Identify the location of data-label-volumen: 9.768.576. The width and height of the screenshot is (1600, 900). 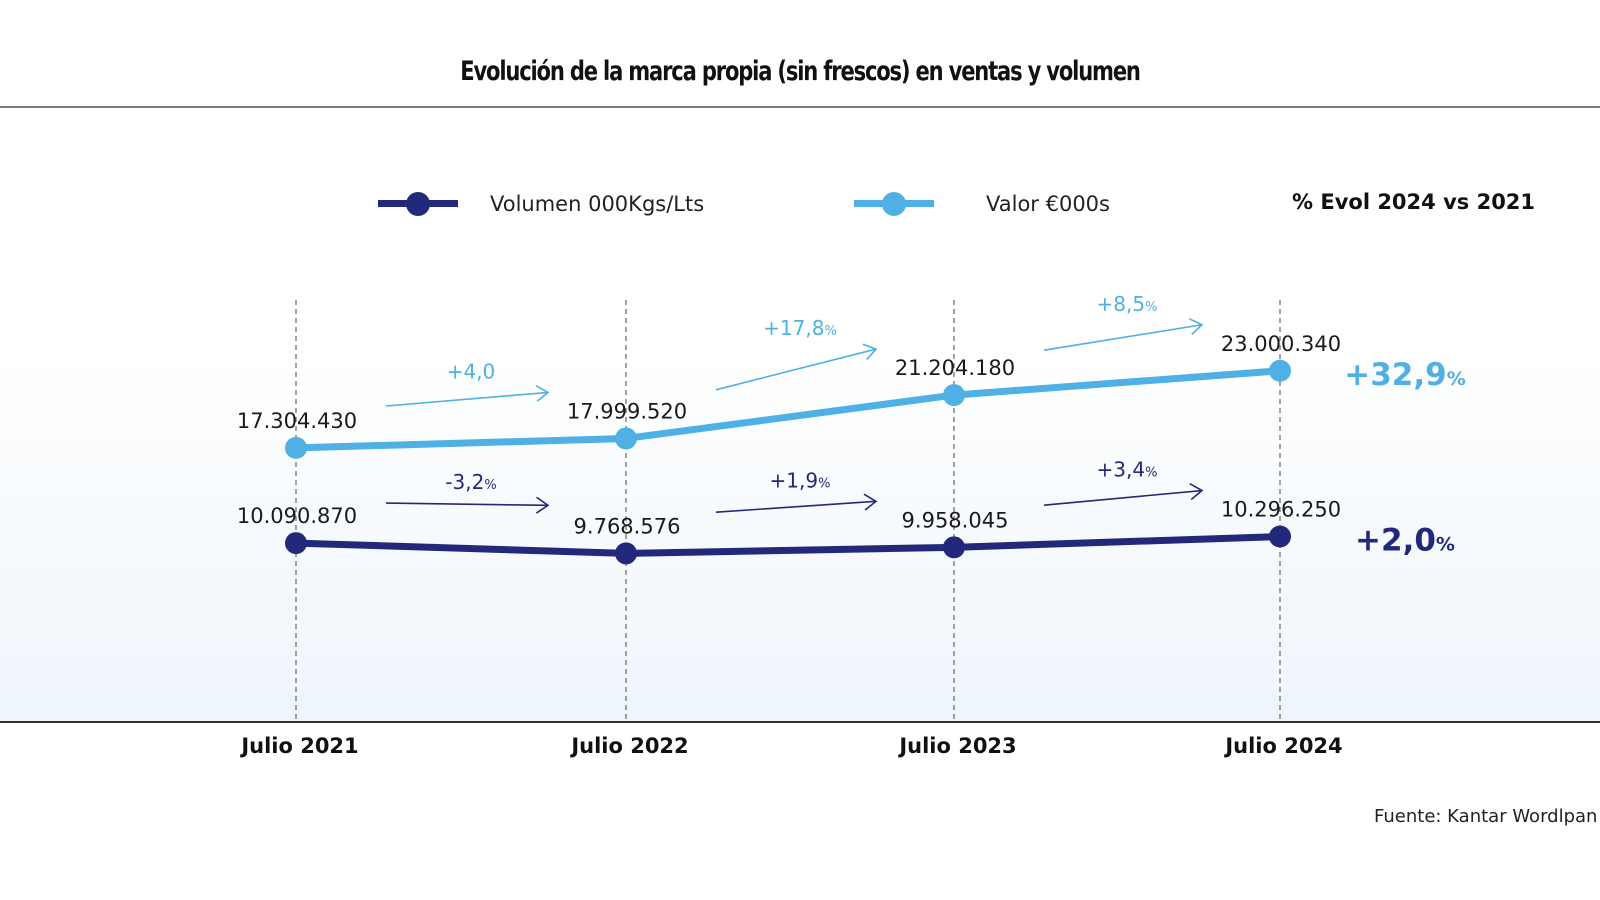
(627, 526).